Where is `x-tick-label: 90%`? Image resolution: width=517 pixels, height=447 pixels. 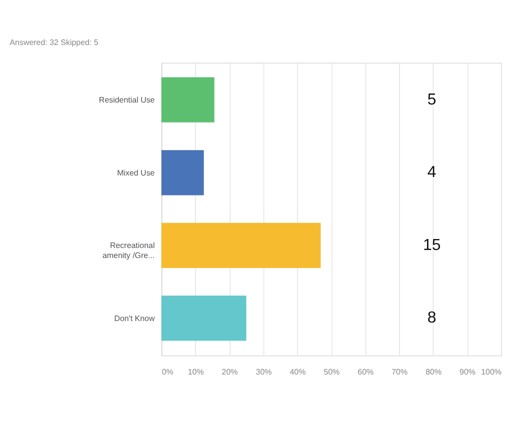
x-tick-label: 90% is located at coordinates (468, 371).